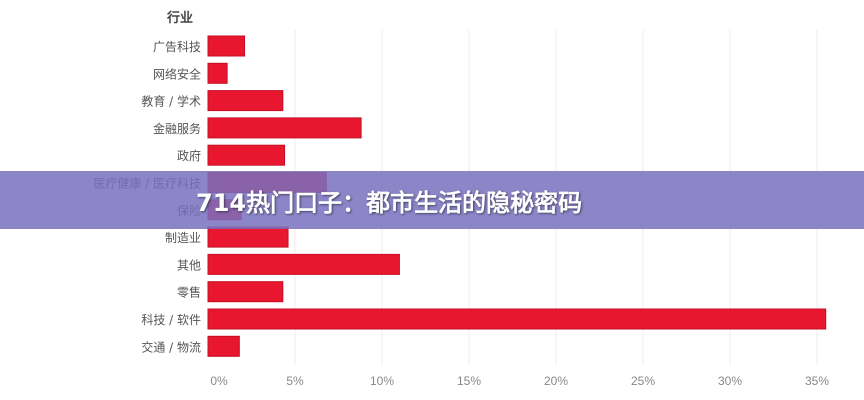 This screenshot has width=864, height=400. What do you see at coordinates (643, 381) in the screenshot?
I see `x-tick-label: 25%` at bounding box center [643, 381].